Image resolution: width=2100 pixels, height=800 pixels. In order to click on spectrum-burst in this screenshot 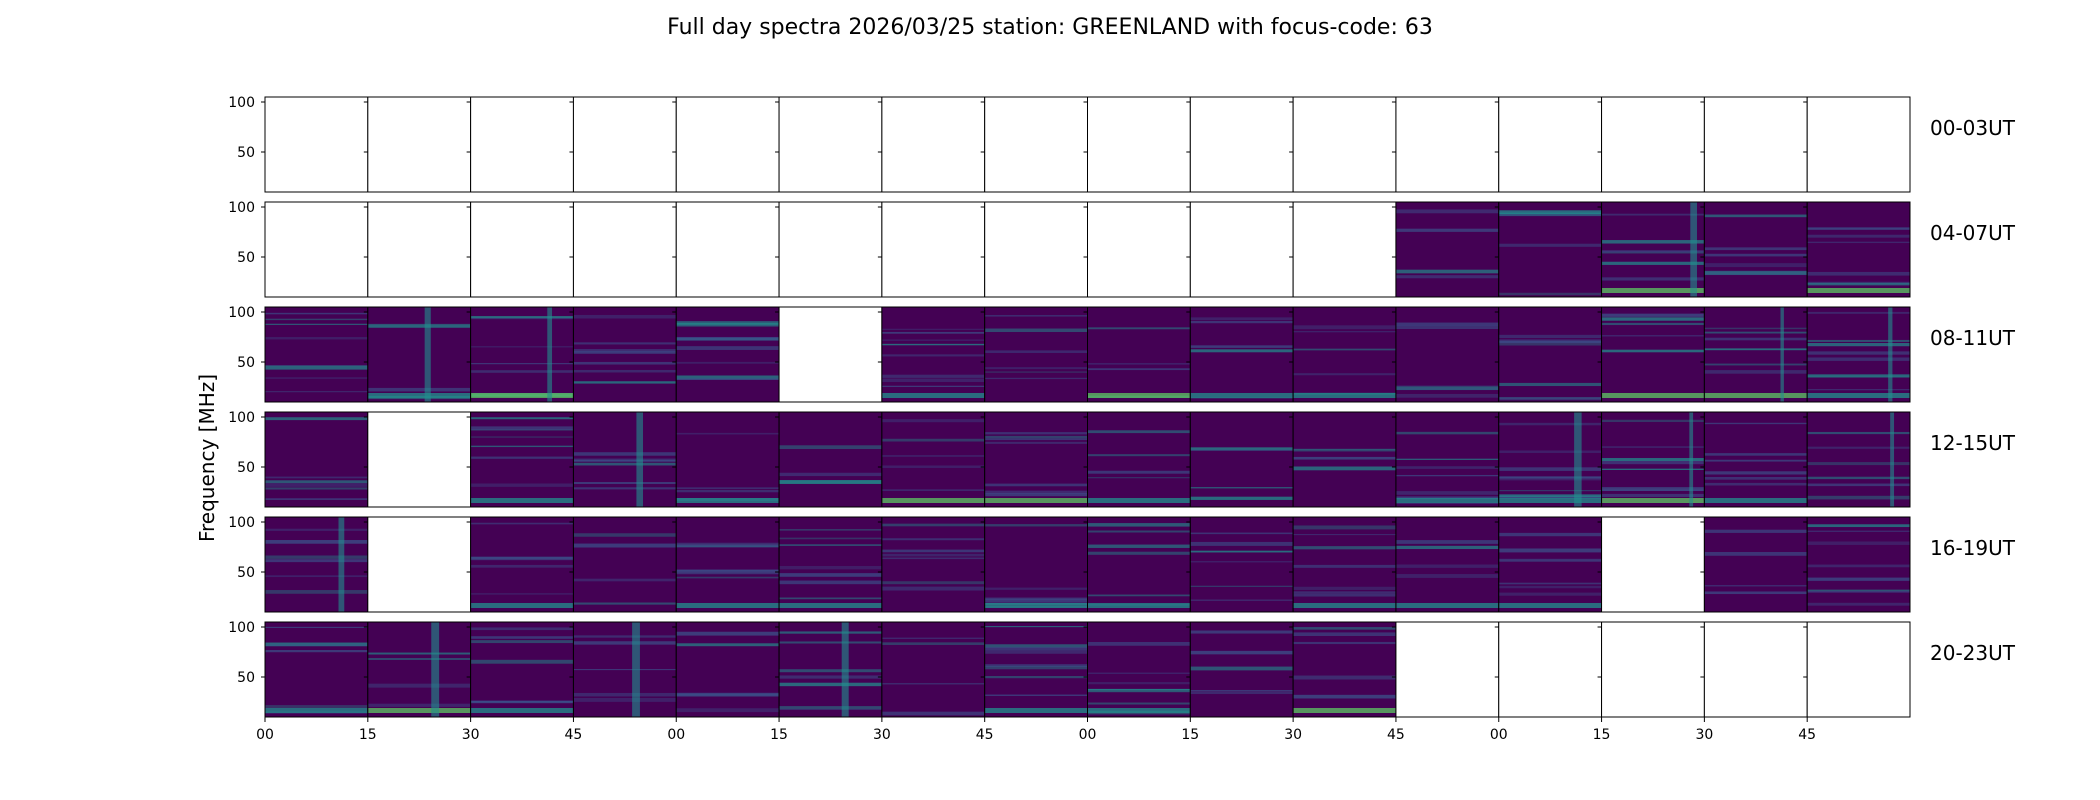, I will do `click(636, 669)`.